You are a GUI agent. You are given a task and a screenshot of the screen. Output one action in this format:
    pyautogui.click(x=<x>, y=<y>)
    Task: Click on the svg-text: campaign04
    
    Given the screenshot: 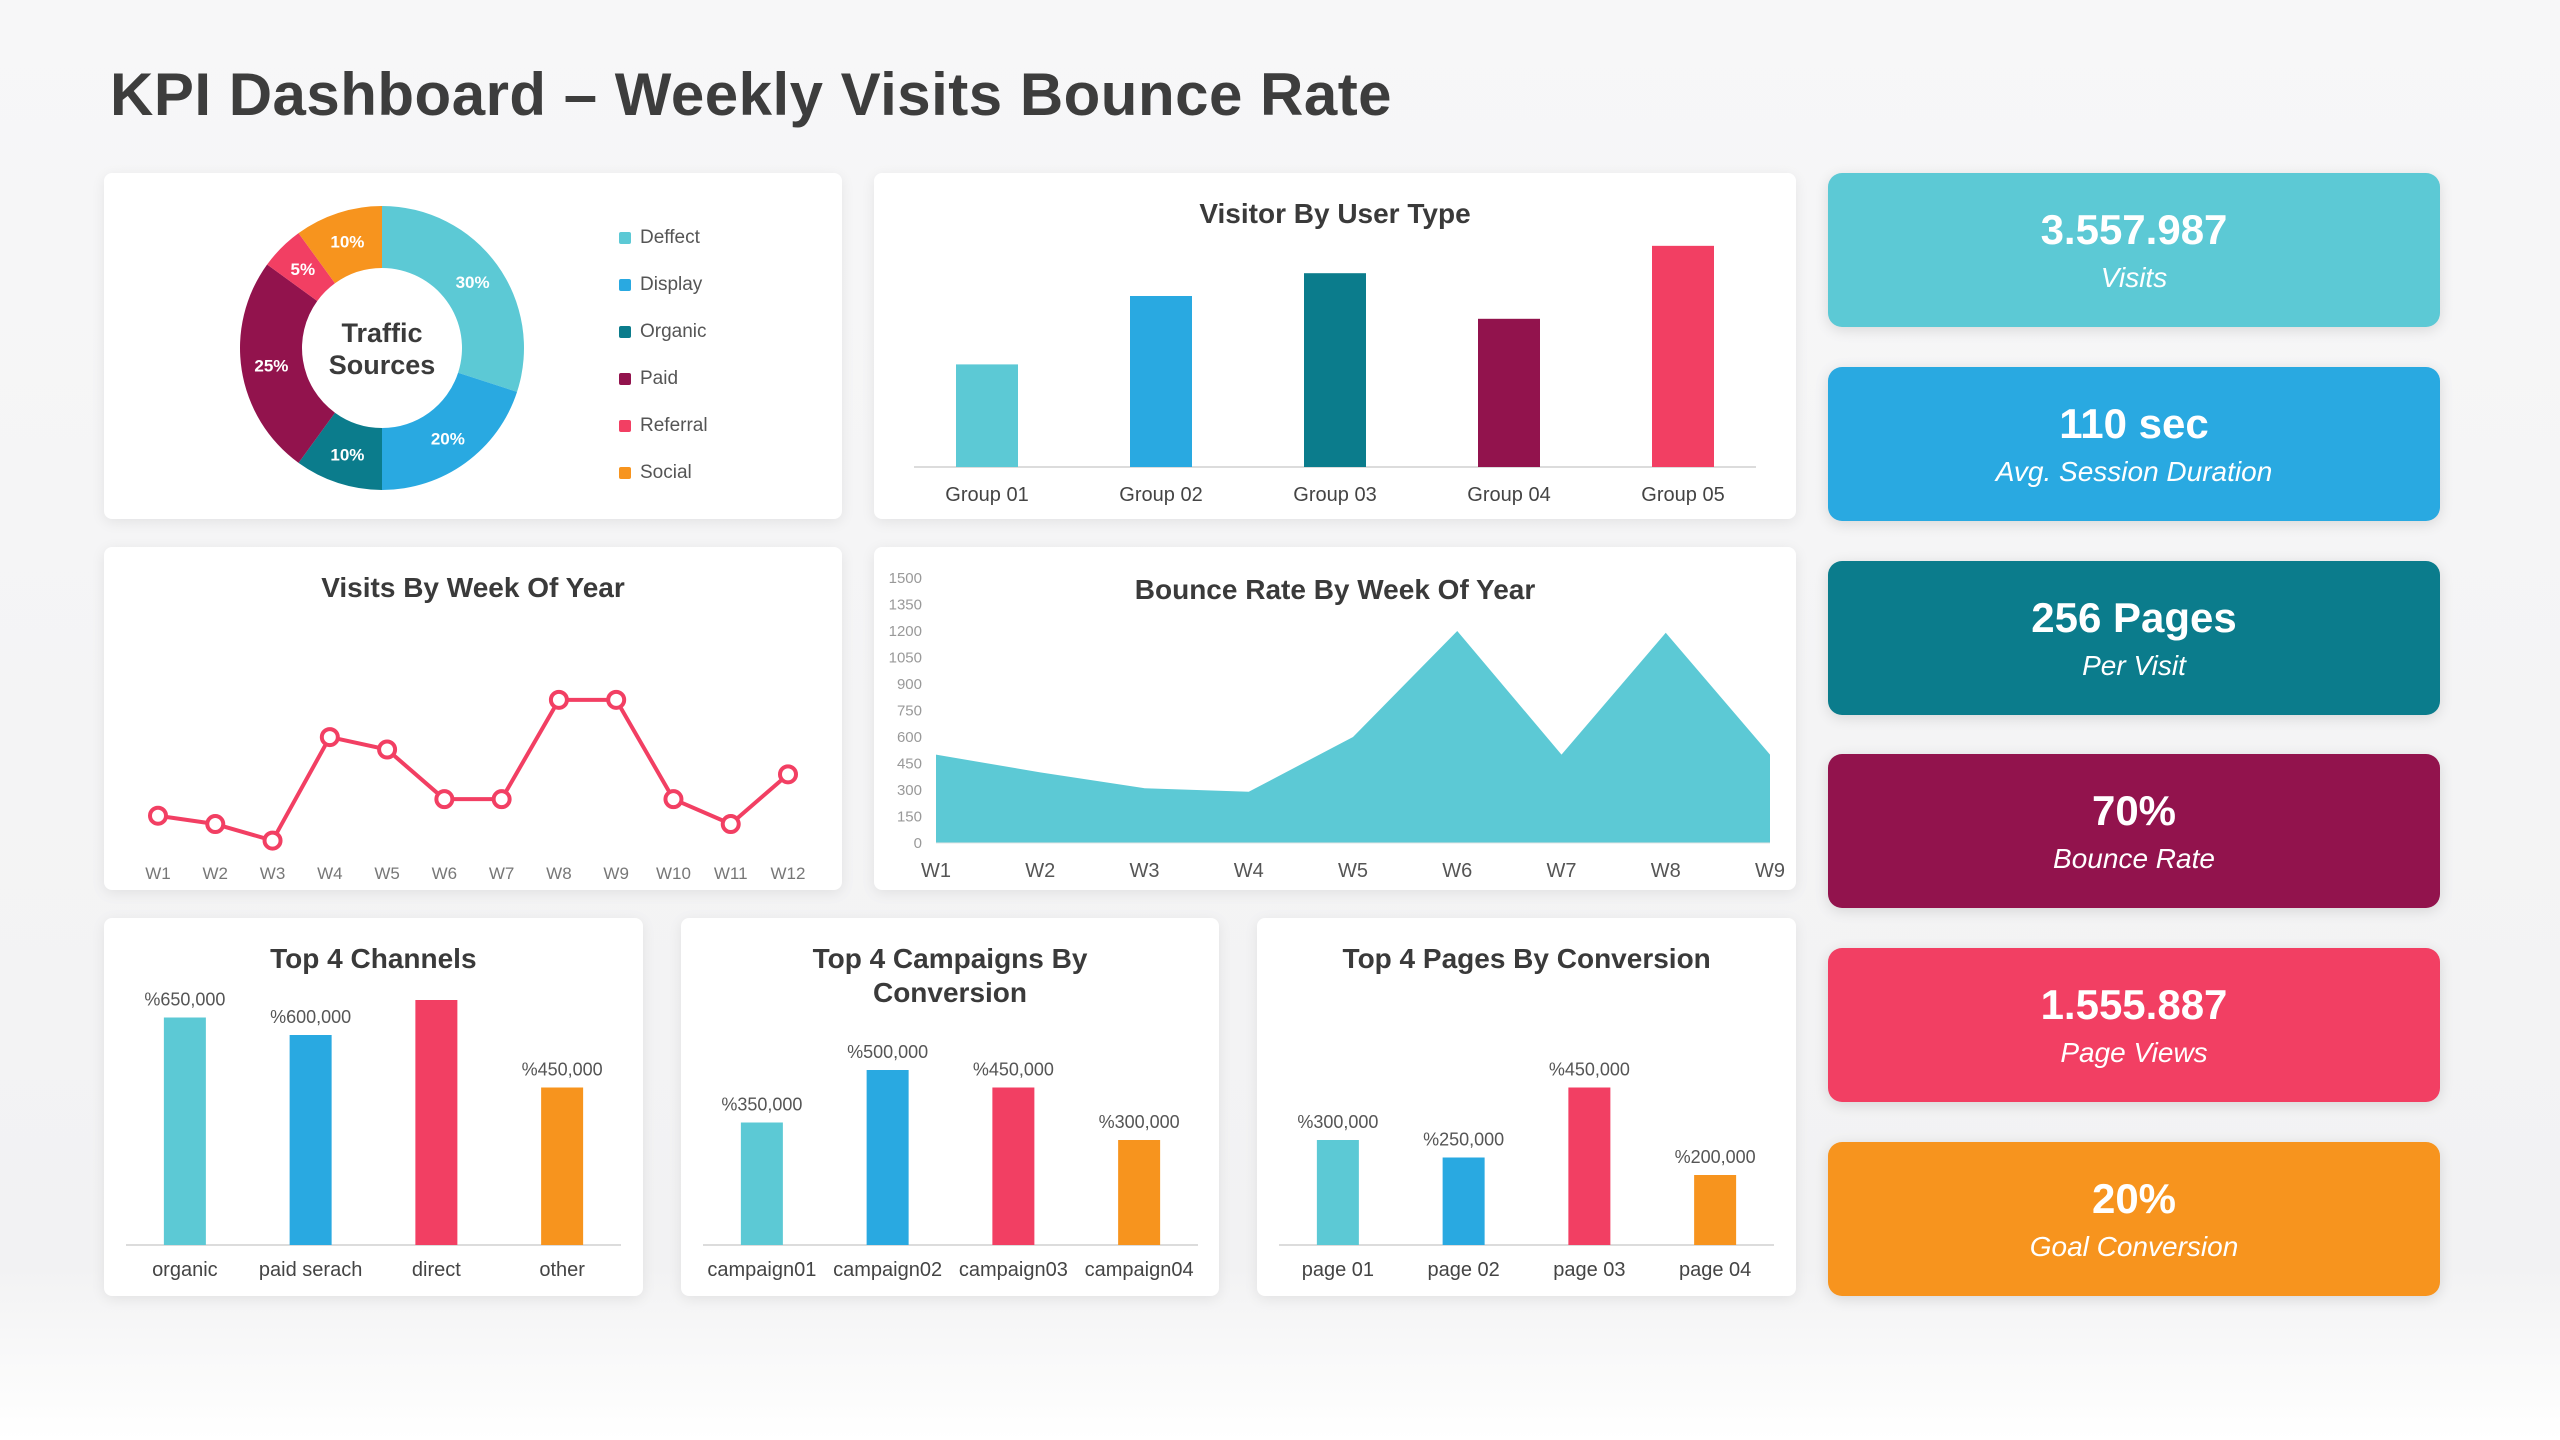 What is the action you would take?
    pyautogui.click(x=1138, y=1270)
    